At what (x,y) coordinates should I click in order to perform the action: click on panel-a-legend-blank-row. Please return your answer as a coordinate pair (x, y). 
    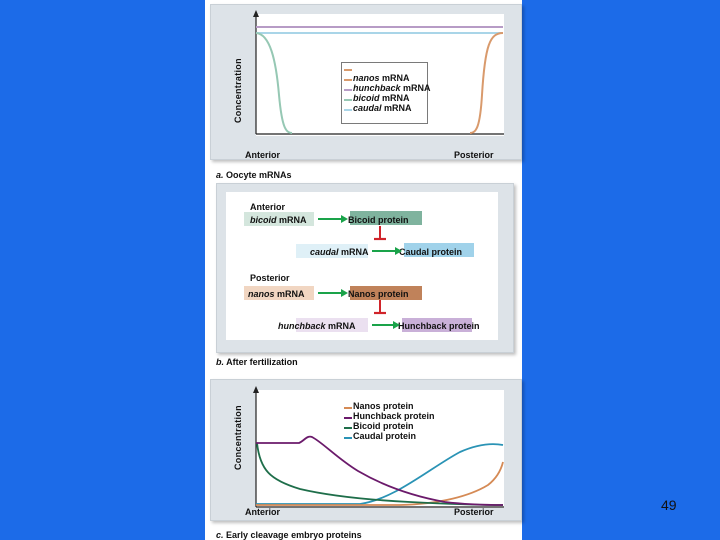
    Looking at the image, I should click on (384, 68).